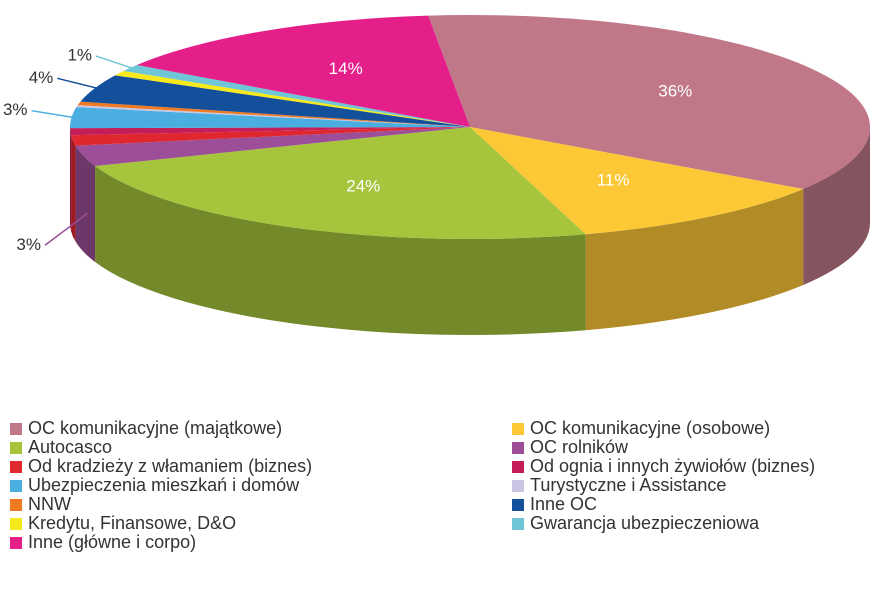  I want to click on legend-label: OC komunikacyjne (majątkowe), so click(155, 428).